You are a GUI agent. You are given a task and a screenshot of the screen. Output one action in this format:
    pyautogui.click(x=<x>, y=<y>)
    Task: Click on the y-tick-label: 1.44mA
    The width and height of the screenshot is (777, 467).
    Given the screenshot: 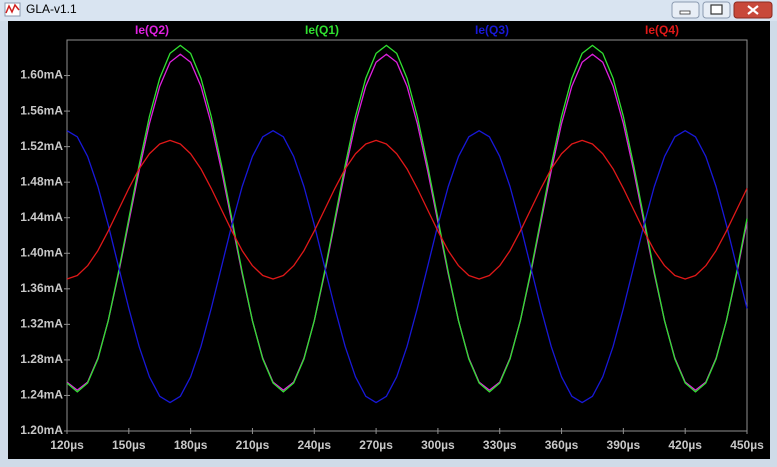 What is the action you would take?
    pyautogui.click(x=41, y=217)
    